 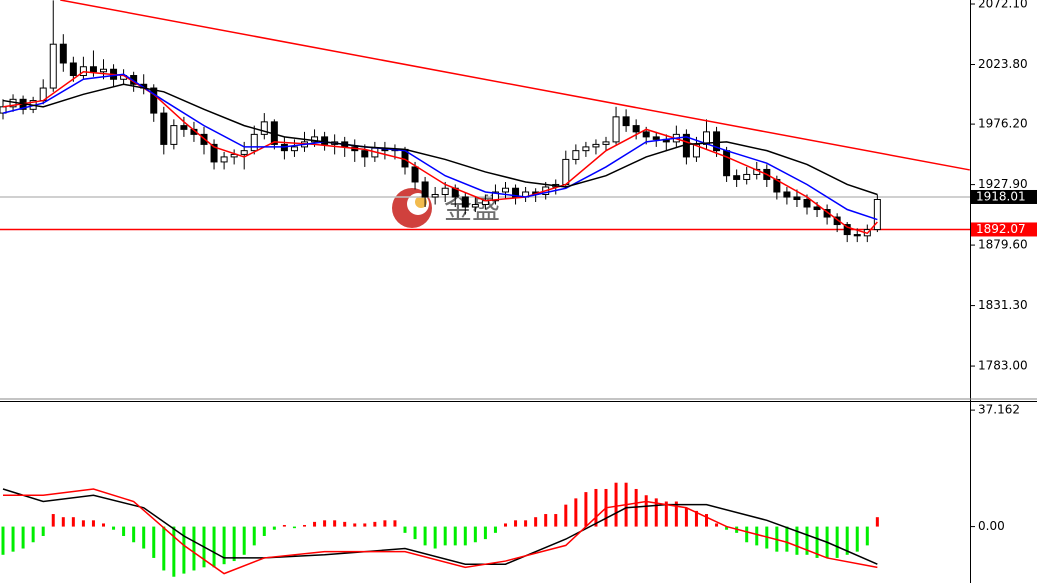 I want to click on y-tick-label: 1927.90, so click(x=1003, y=184).